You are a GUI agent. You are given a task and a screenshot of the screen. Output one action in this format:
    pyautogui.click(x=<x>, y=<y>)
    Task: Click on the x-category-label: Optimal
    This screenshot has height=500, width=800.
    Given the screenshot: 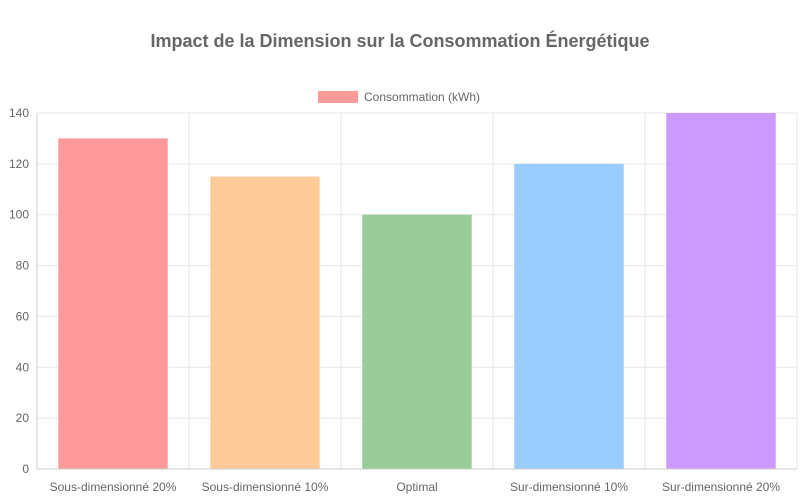 What is the action you would take?
    pyautogui.click(x=416, y=487)
    